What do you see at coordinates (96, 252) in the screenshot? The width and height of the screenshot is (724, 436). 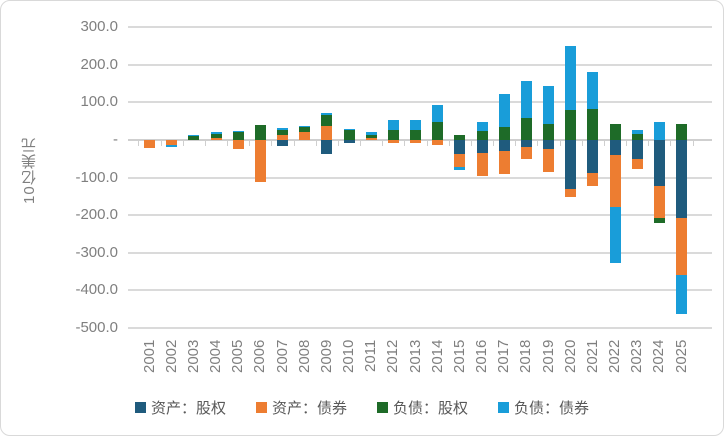 I see `y-tick-label: -300.0` at bounding box center [96, 252].